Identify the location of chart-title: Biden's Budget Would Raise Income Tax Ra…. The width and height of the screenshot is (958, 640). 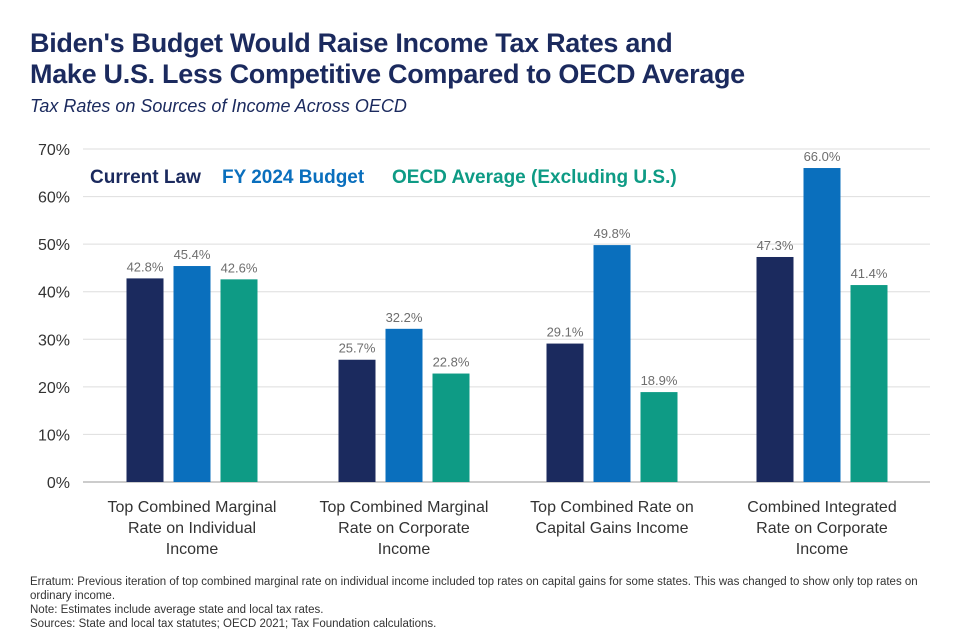
(480, 59).